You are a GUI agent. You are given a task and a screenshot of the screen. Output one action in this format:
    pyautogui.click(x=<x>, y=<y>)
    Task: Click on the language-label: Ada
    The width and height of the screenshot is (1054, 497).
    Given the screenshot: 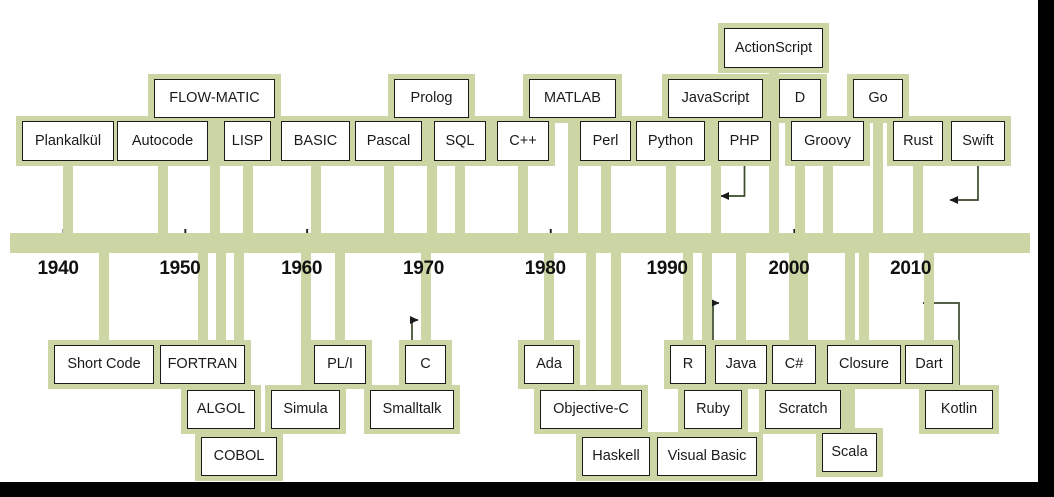 What is the action you would take?
    pyautogui.click(x=549, y=364)
    